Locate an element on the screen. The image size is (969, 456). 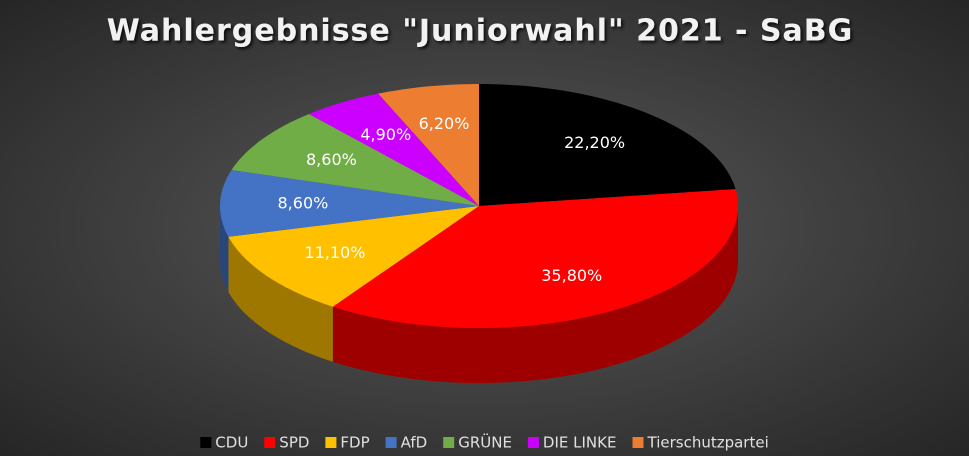
data-label: 11,10% is located at coordinates (334, 252).